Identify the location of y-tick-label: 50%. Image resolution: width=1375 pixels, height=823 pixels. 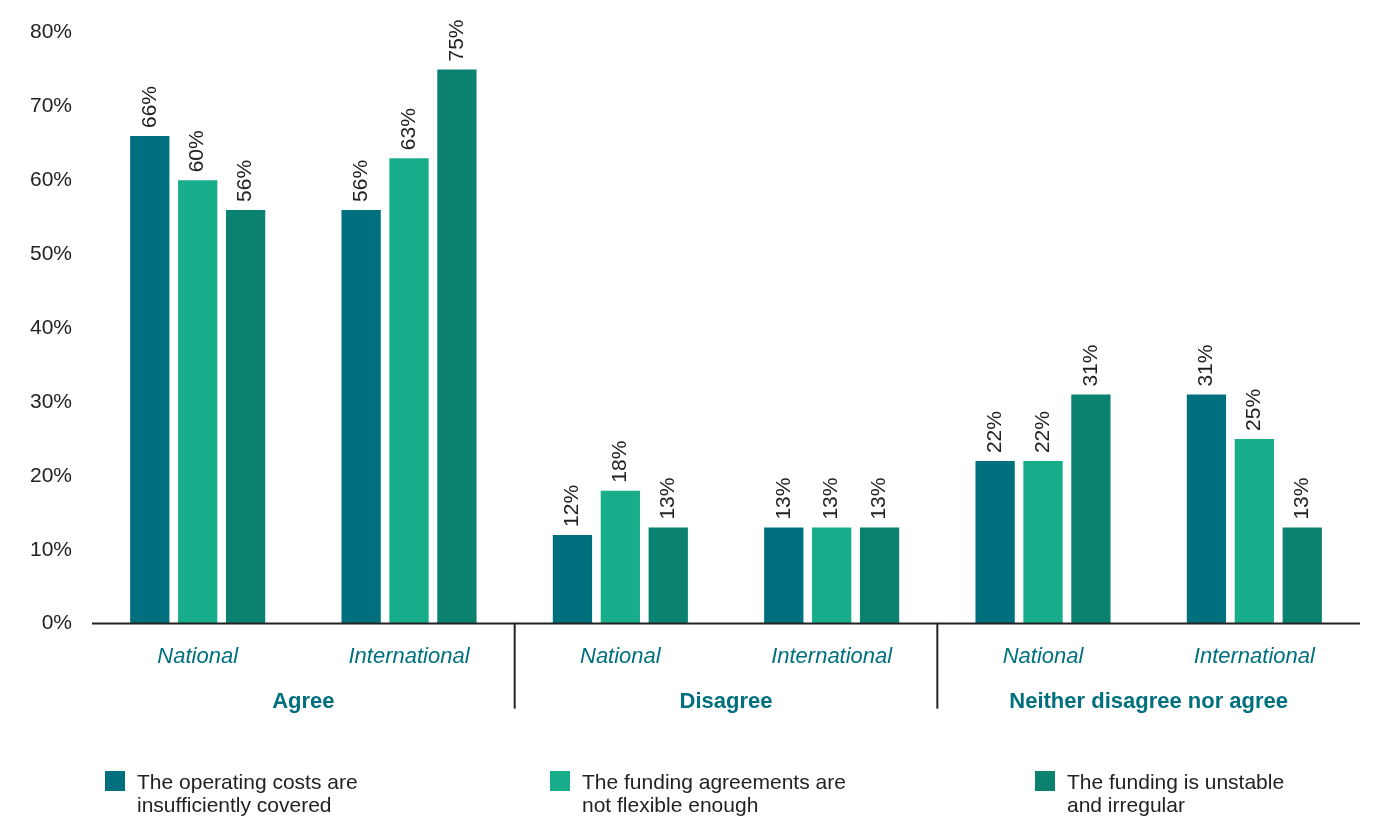
(51, 253).